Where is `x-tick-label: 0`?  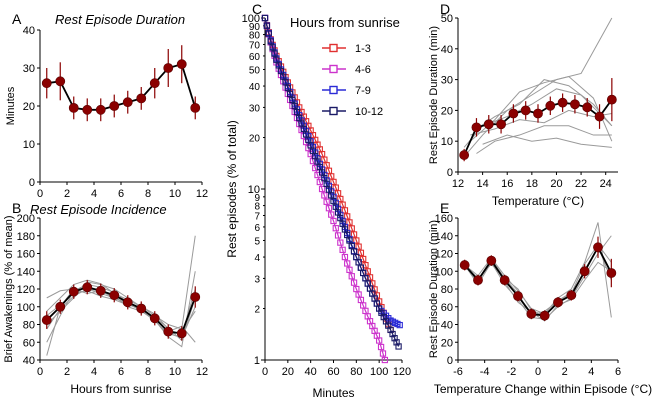 x-tick-label: 0 is located at coordinates (265, 372).